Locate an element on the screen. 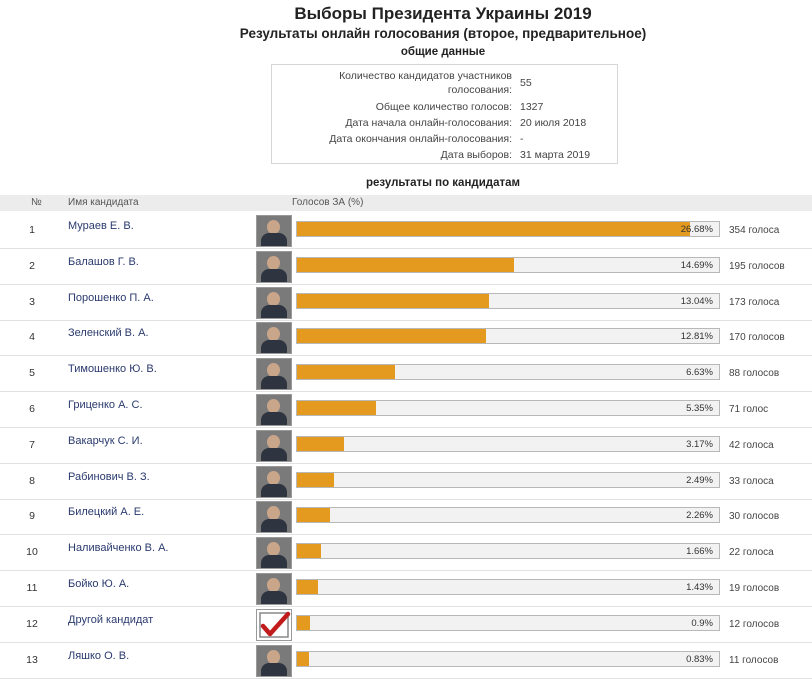  candidate-name-link: Бойко Ю. А. is located at coordinates (99, 584).